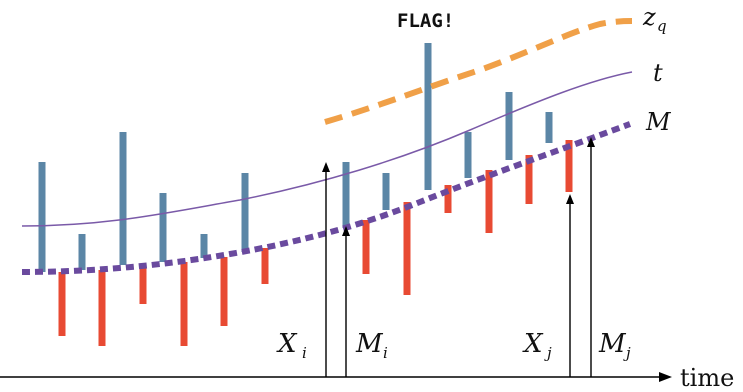 The image size is (743, 392). What do you see at coordinates (665, 377) in the screenshot?
I see `axis-arrowhead-icon` at bounding box center [665, 377].